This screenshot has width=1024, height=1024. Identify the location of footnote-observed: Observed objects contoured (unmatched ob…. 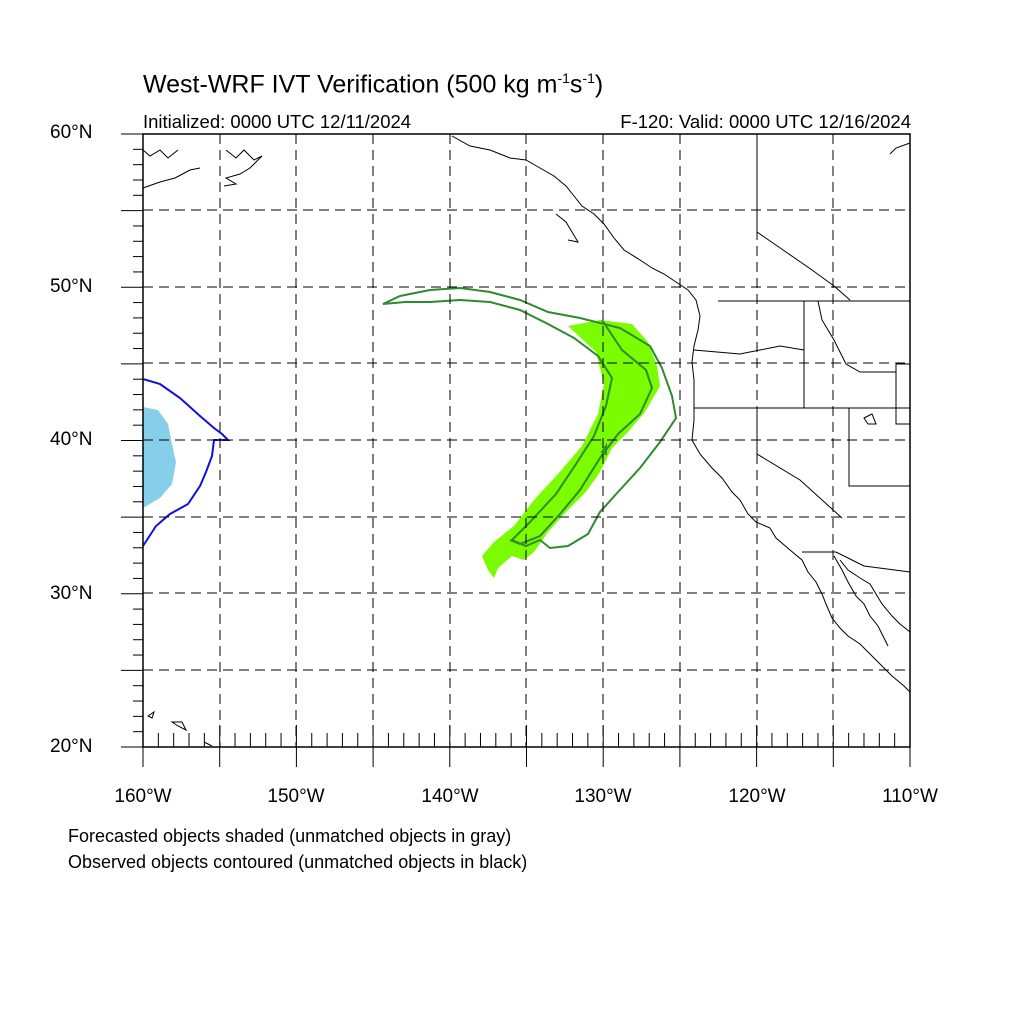
(298, 862).